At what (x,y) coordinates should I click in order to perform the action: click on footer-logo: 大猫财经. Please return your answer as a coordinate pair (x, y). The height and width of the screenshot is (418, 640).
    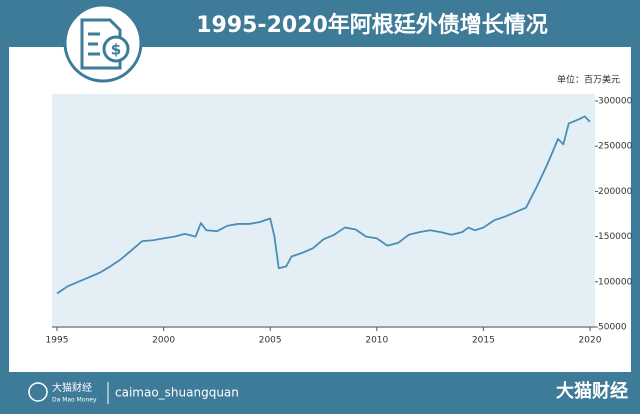
    Looking at the image, I should click on (72, 387).